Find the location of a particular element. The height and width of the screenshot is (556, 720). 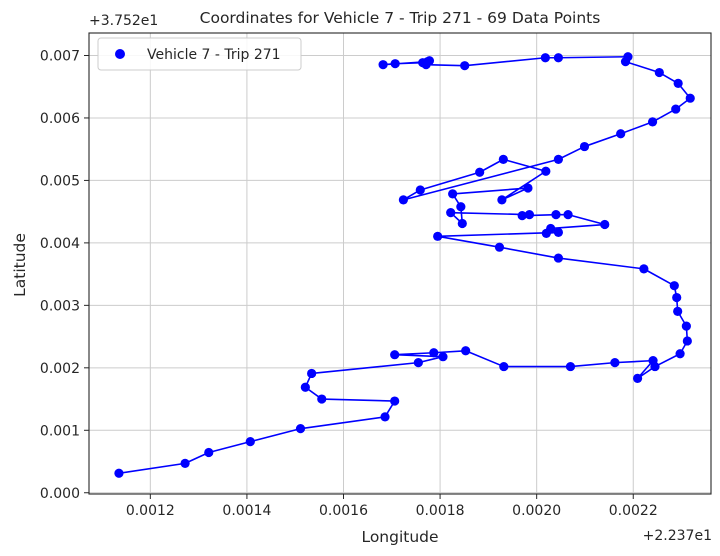

x-tick-label: 0.0018 is located at coordinates (440, 511).